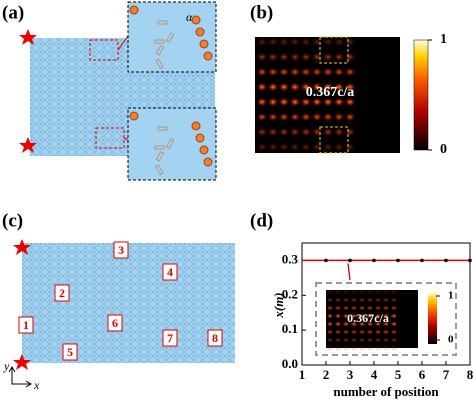 This screenshot has height=401, width=474. I want to click on axis-label: x, so click(36, 385).